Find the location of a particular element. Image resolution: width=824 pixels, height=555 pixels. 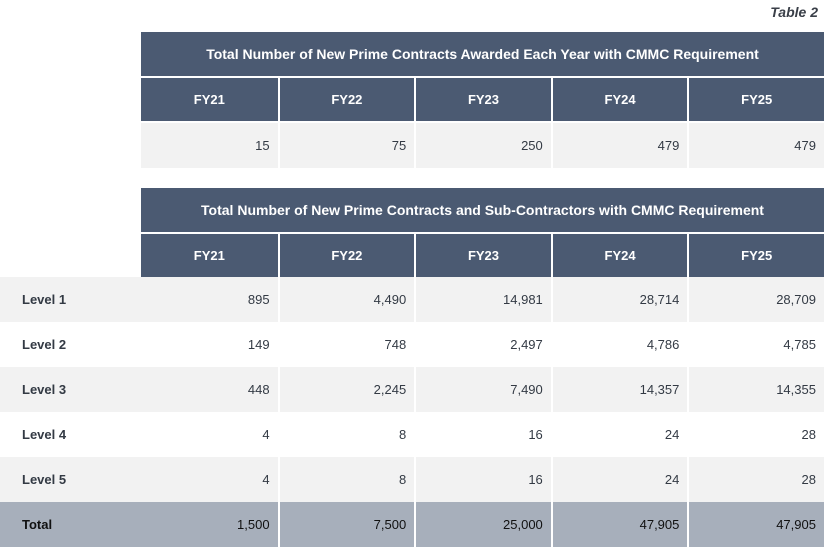

row-label: Level 4 is located at coordinates (70, 434).